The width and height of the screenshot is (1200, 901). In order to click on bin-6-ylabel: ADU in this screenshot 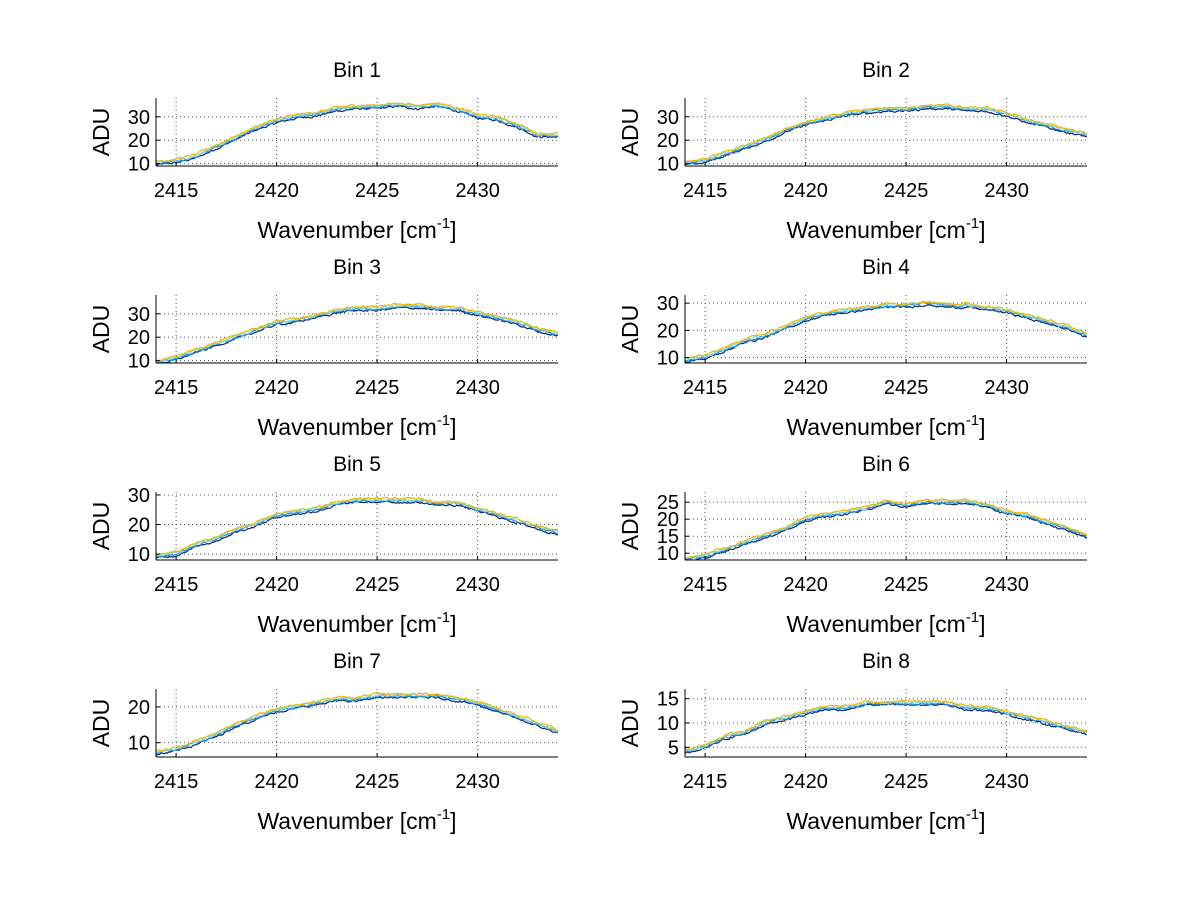, I will do `click(630, 526)`.